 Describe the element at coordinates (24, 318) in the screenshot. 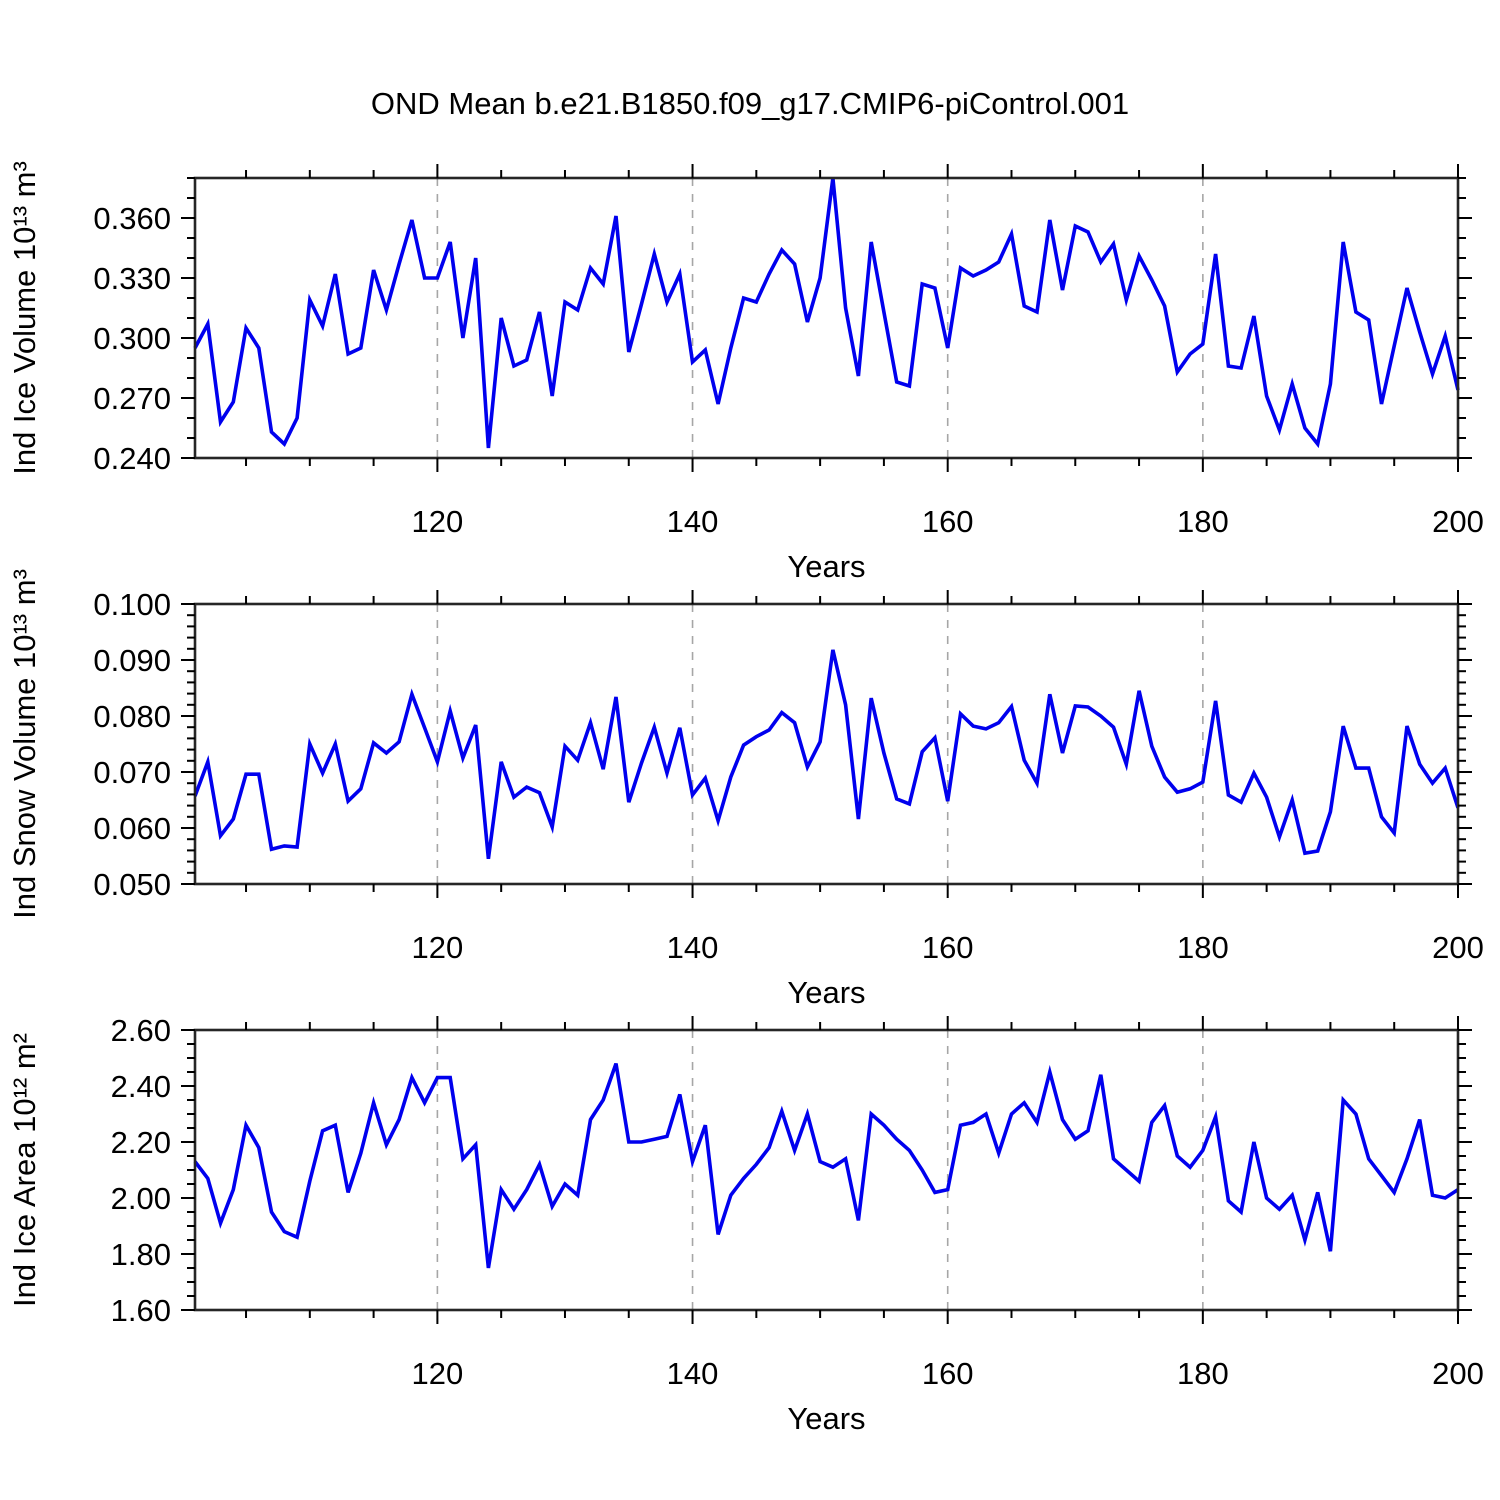

I see `ice-volume-y-axis-title: Ind Ice Volume 10¹³ m³` at that location.